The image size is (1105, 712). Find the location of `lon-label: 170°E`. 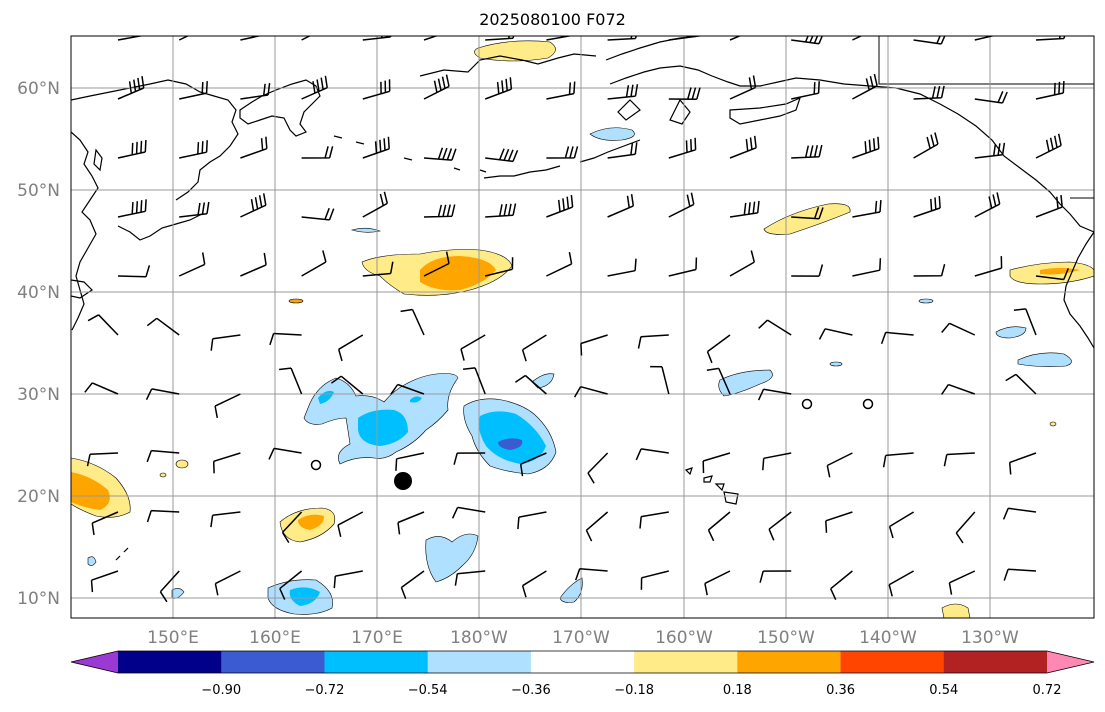

lon-label: 170°E is located at coordinates (377, 638).